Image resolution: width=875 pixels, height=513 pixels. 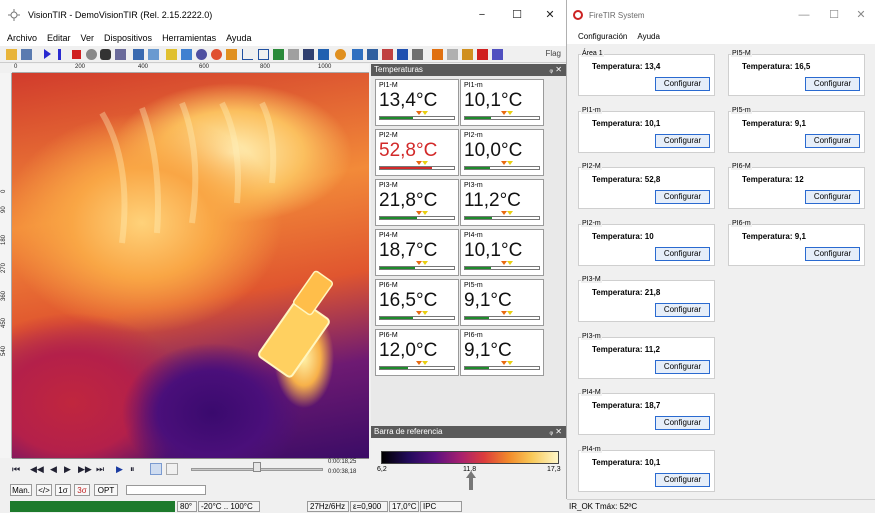 What do you see at coordinates (156, 469) in the screenshot?
I see `loop-icon` at bounding box center [156, 469].